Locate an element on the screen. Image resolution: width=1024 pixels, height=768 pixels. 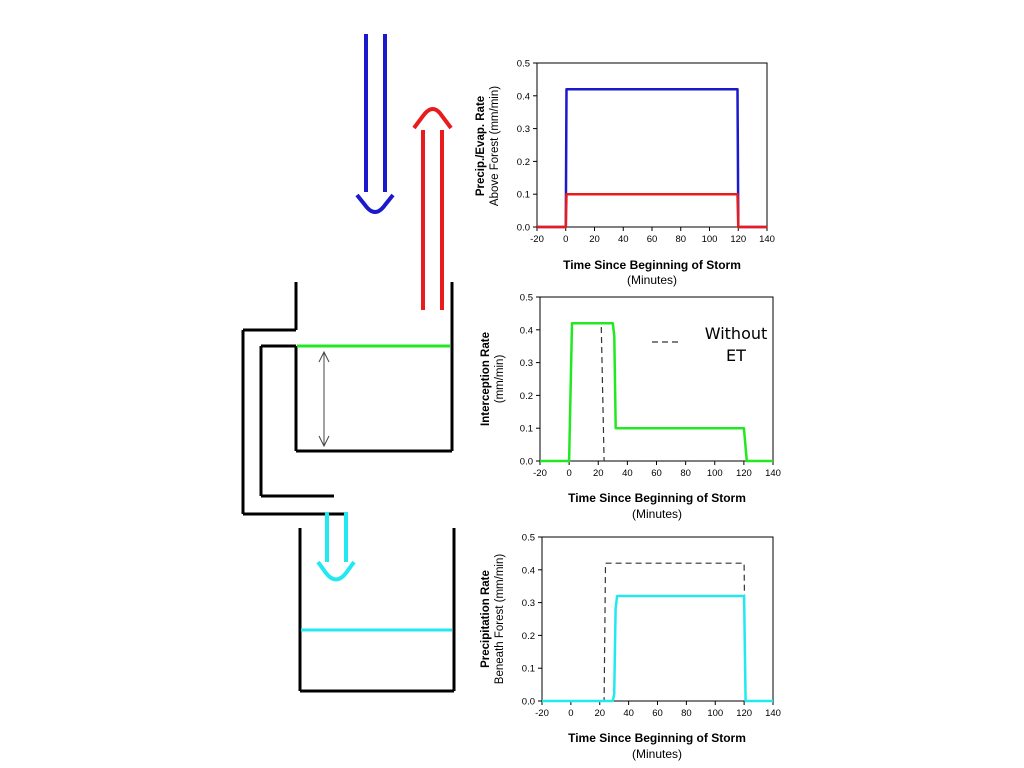
y-axis-subtitle: Beneath Forest (mm/min) is located at coordinates (500, 619).